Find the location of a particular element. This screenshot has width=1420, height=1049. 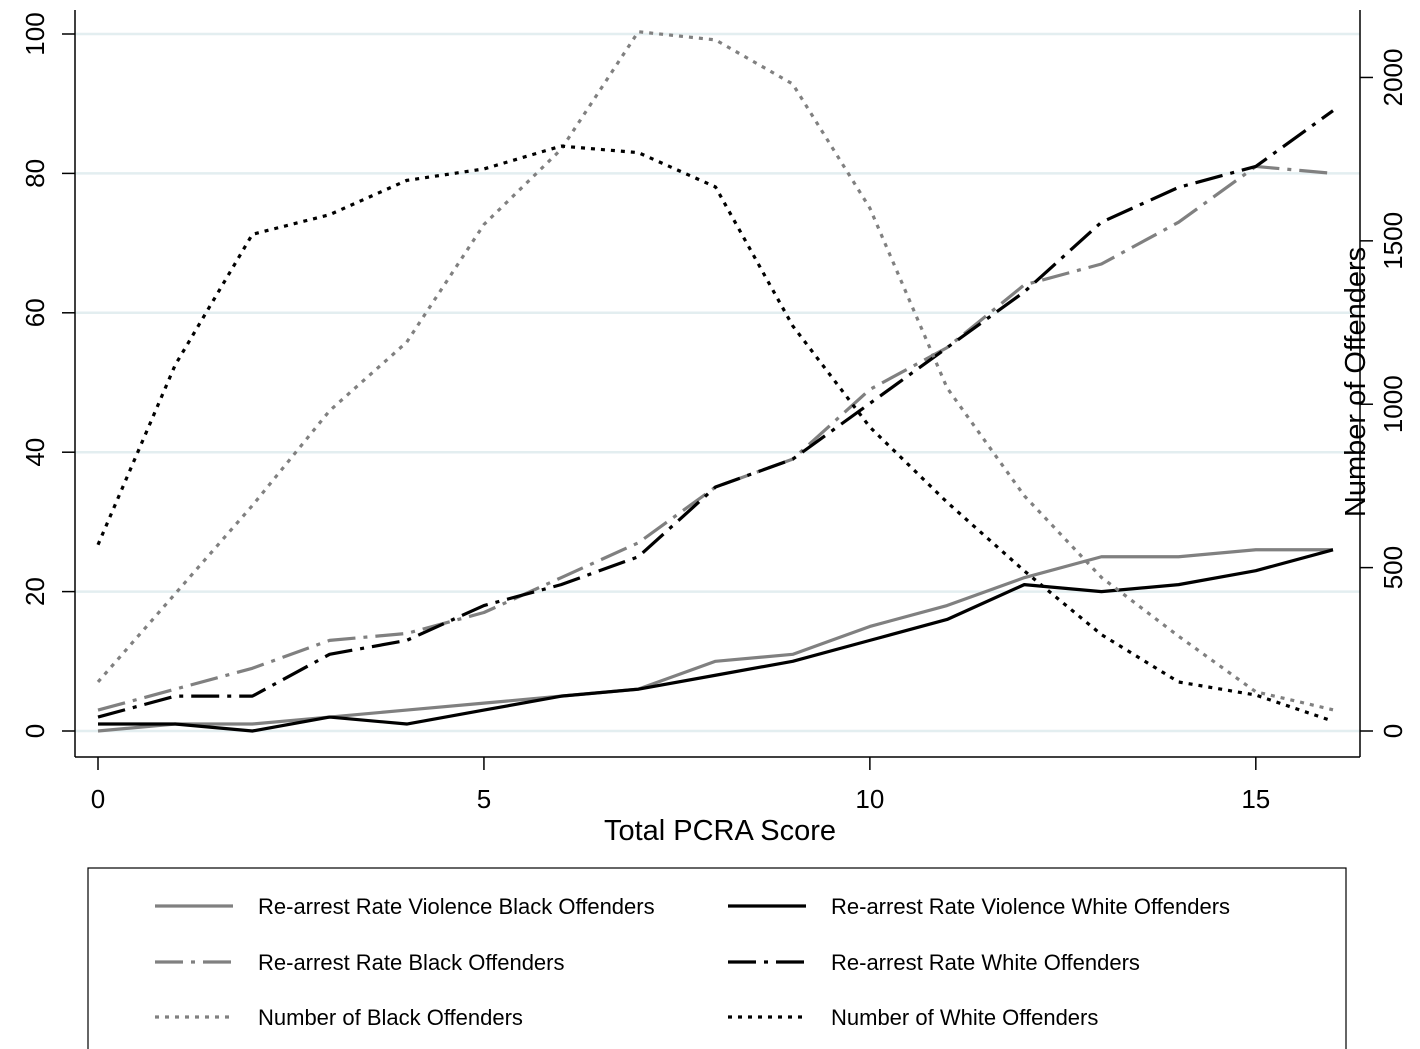

x-axis: 0 5 10 15 is located at coordinates (680, 785).